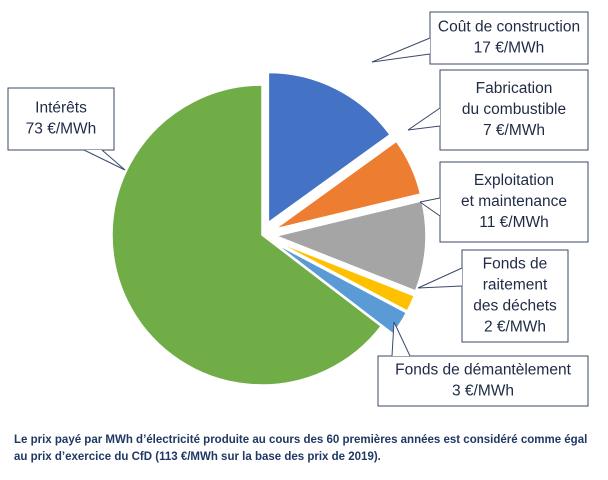 The height and width of the screenshot is (480, 608). What do you see at coordinates (514, 130) in the screenshot?
I see `value-label: 7 €/MWh` at bounding box center [514, 130].